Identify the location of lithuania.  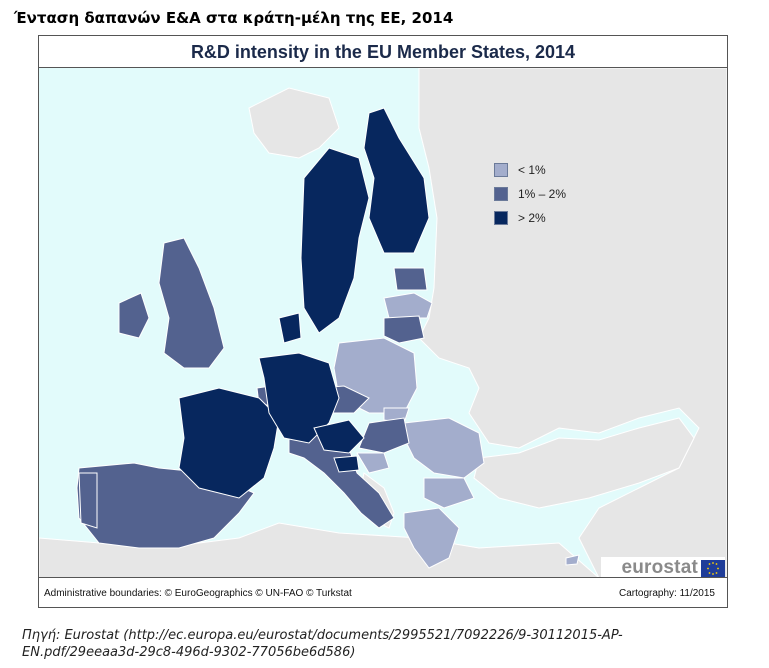
(404, 329).